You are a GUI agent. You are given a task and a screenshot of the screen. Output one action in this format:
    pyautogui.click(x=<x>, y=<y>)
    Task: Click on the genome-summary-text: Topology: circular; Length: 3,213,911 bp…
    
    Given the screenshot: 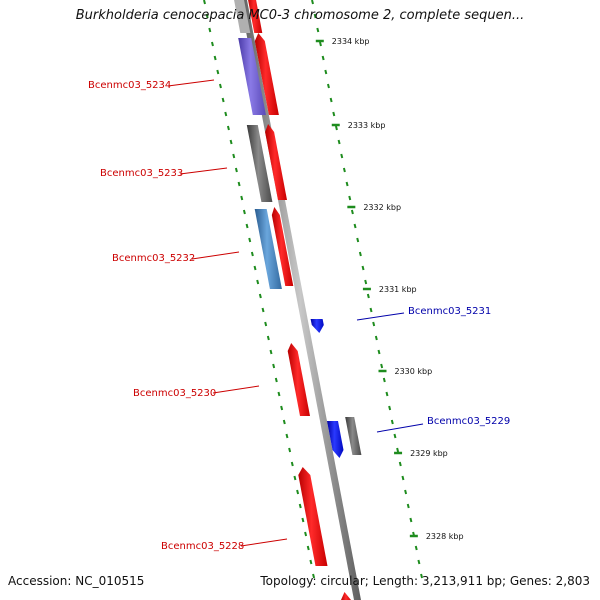 What is the action you would take?
    pyautogui.click(x=425, y=581)
    